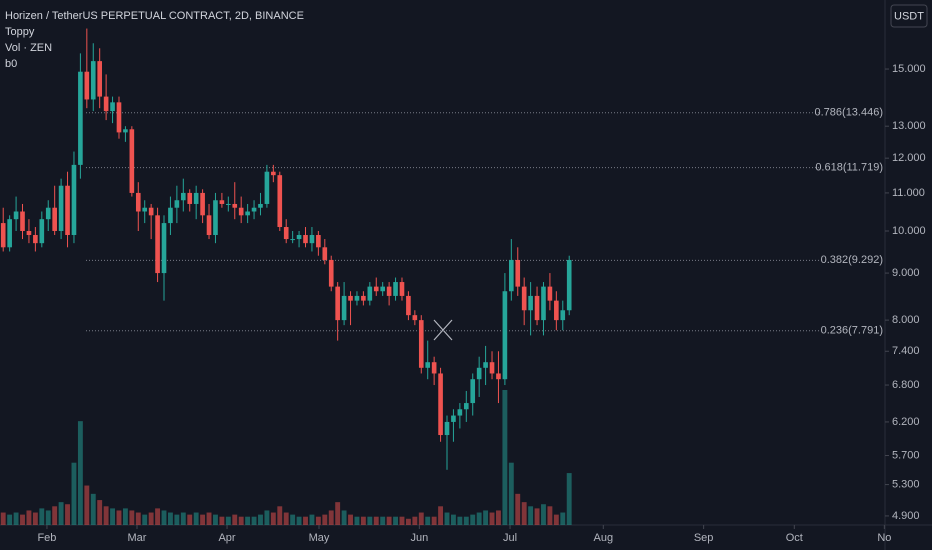  I want to click on y-tick-label: 12.000, so click(909, 158).